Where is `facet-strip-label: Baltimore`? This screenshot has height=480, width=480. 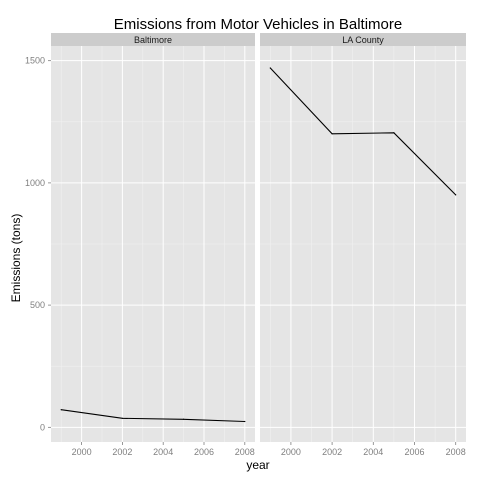
facet-strip-label: Baltimore is located at coordinates (153, 40).